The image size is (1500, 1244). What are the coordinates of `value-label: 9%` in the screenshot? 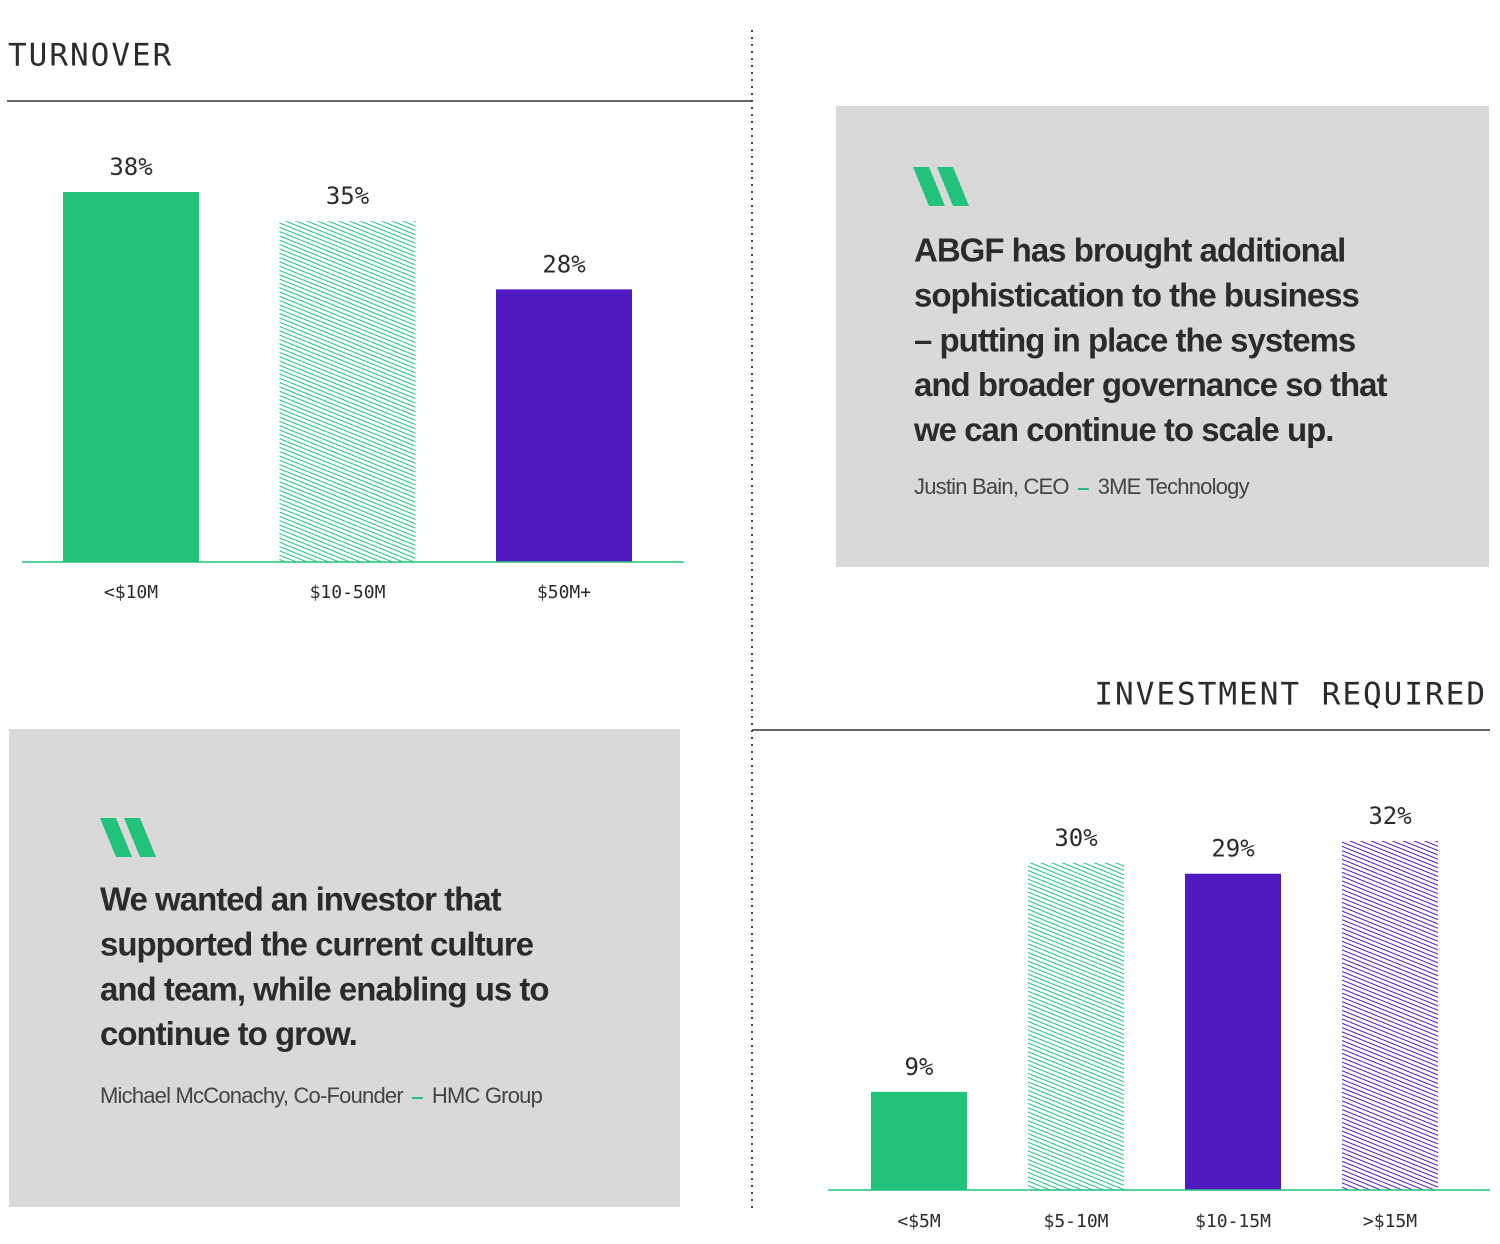 It's located at (919, 1067).